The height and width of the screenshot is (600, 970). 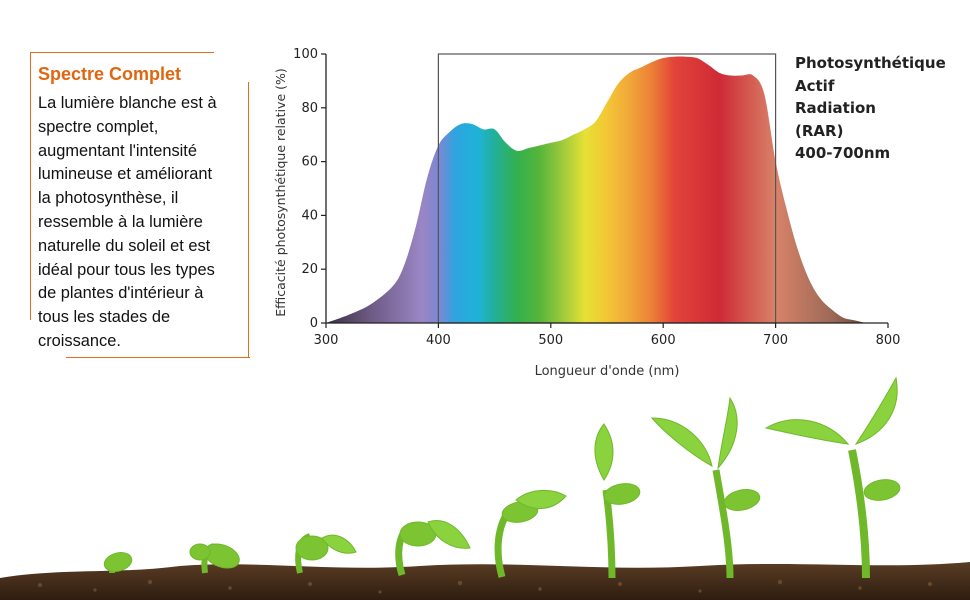 What do you see at coordinates (110, 74) in the screenshot?
I see `info-title: Spectre Complet` at bounding box center [110, 74].